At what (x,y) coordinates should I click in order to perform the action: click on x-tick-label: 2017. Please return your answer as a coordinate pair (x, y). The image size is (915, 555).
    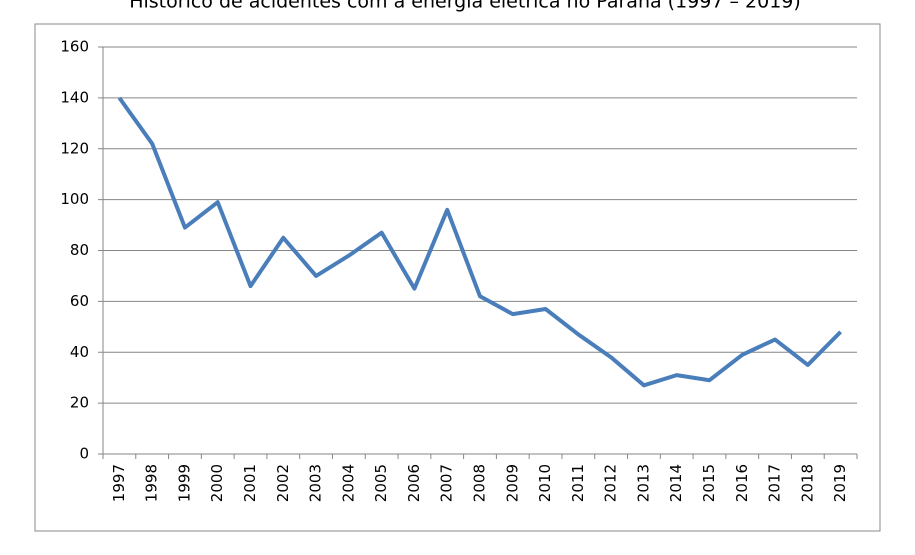
    Looking at the image, I should click on (775, 483).